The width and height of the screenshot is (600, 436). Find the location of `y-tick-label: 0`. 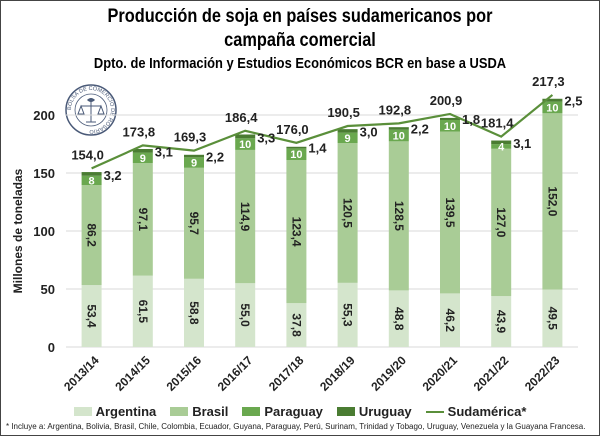

y-tick-label: 0 is located at coordinates (51, 347).